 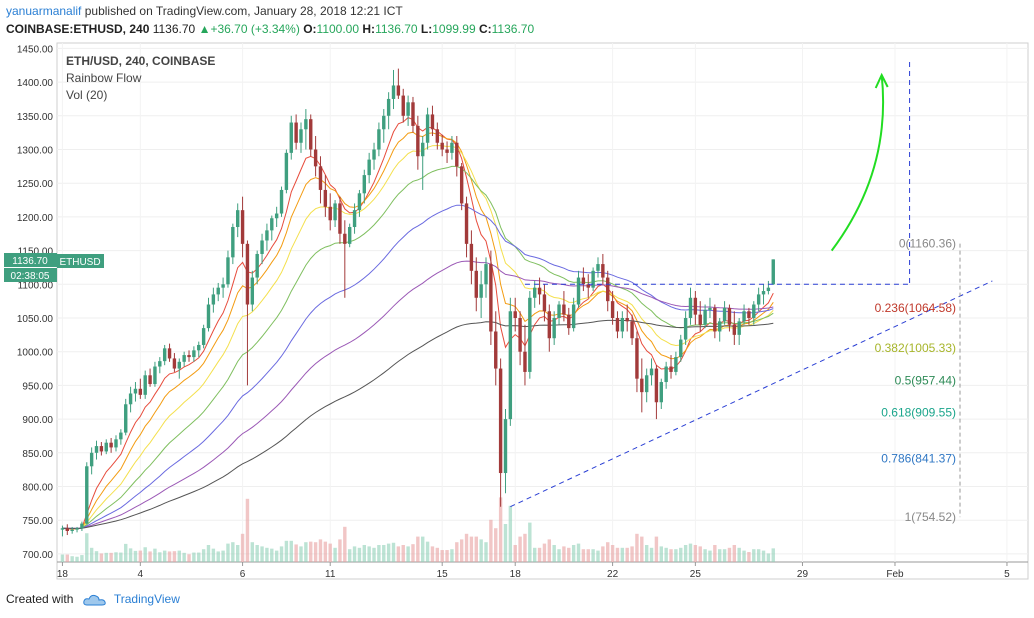 What do you see at coordinates (915, 348) in the screenshot?
I see `fib-level-label: 0.382(1005.33)` at bounding box center [915, 348].